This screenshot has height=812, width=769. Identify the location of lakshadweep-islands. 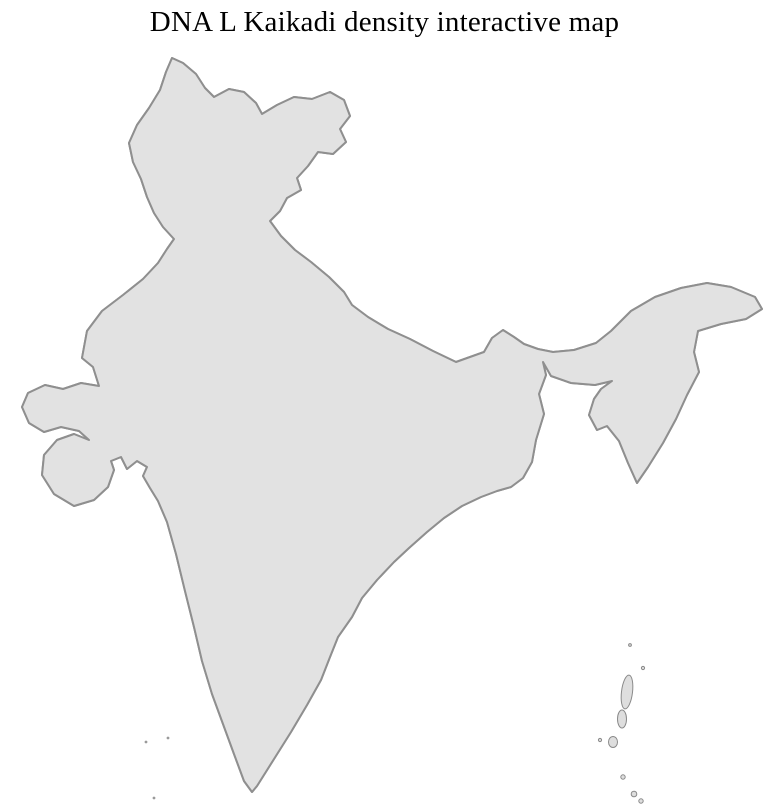
(157, 768).